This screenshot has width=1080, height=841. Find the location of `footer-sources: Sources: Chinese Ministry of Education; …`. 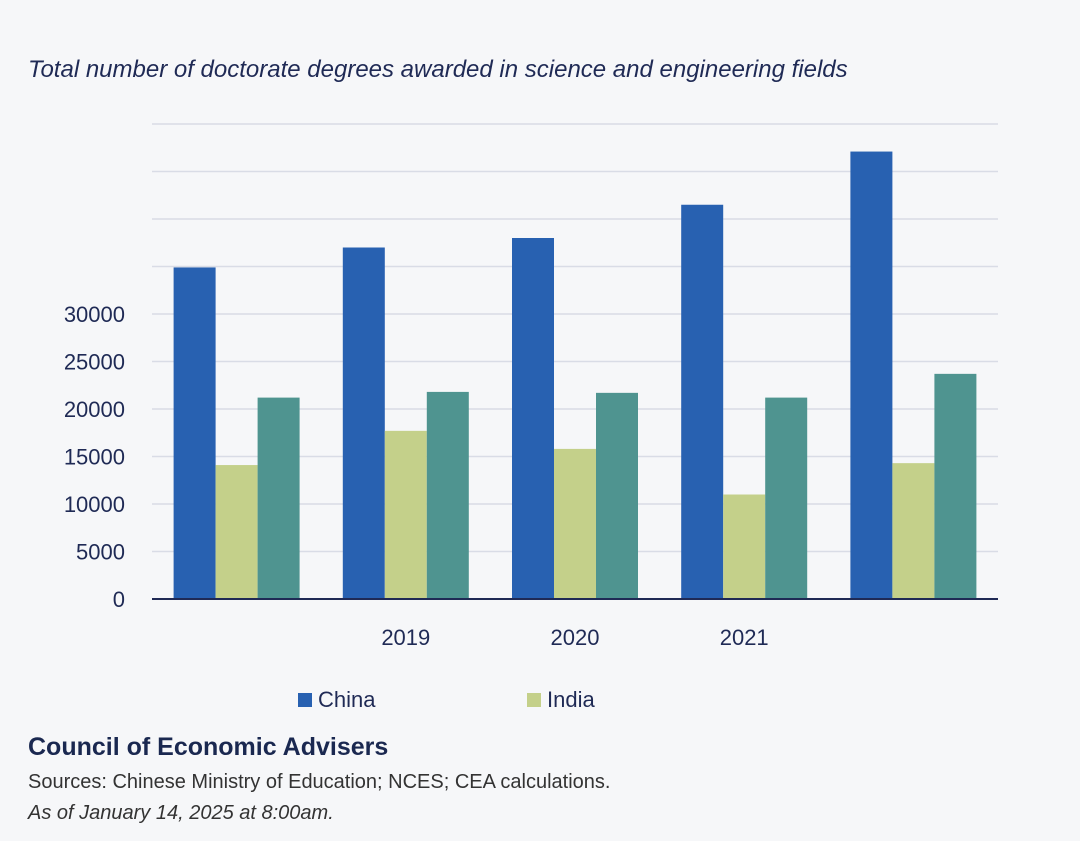

footer-sources: Sources: Chinese Ministry of Education; … is located at coordinates (319, 782).